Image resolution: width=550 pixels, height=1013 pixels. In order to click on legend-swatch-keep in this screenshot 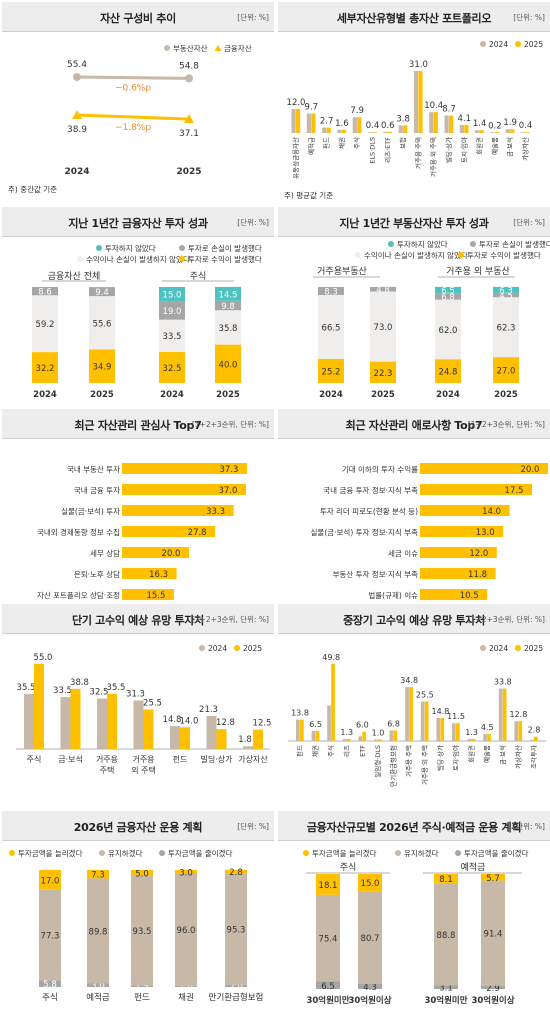, I will do `click(398, 853)`.